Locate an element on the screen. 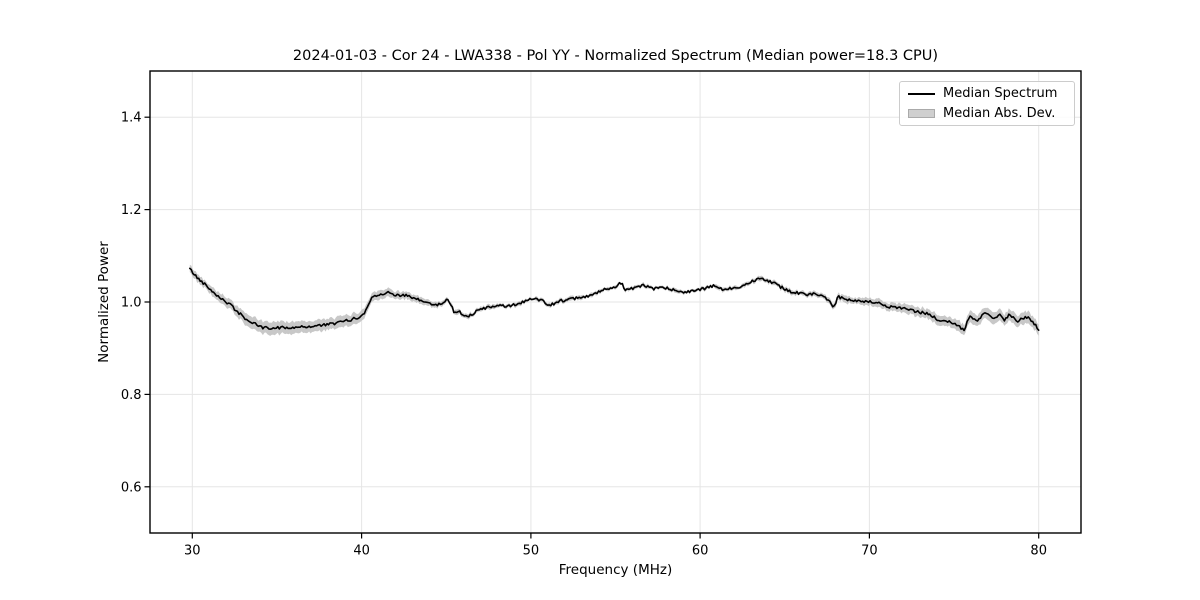 The width and height of the screenshot is (1200, 600). x-tick-label: 50 is located at coordinates (531, 551).